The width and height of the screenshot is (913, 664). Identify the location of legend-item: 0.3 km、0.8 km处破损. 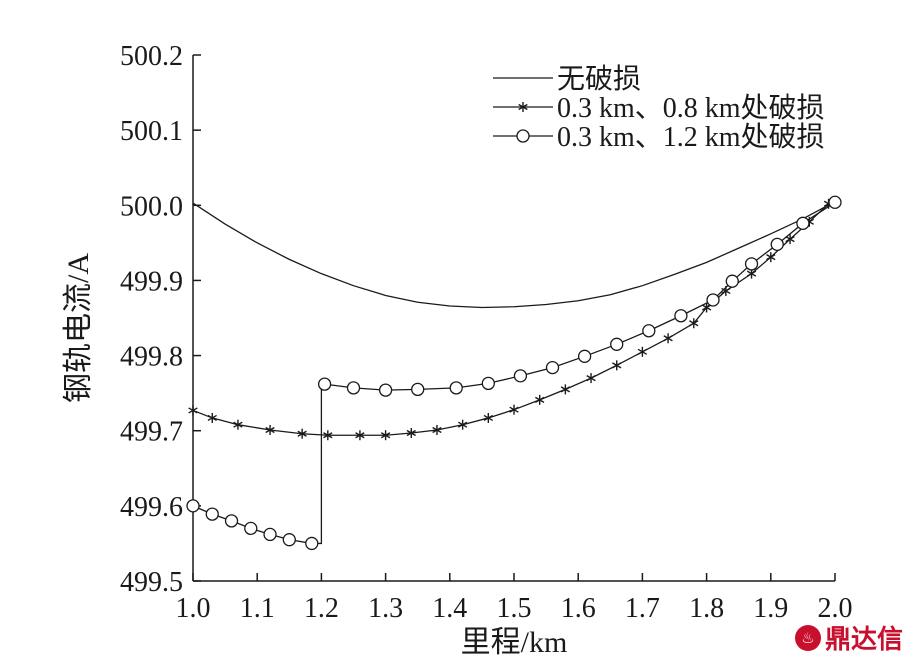
(659, 108).